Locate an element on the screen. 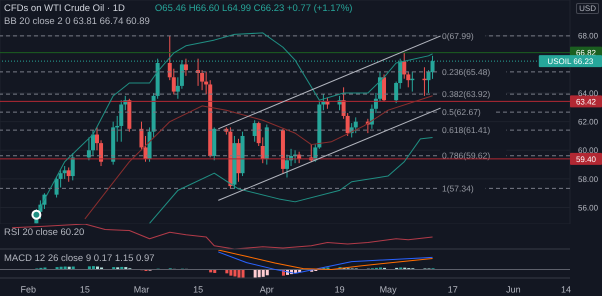 The width and height of the screenshot is (602, 296). annotation: MACD 12 26 close 9 0.17 1.15 0.97 is located at coordinates (79, 258).